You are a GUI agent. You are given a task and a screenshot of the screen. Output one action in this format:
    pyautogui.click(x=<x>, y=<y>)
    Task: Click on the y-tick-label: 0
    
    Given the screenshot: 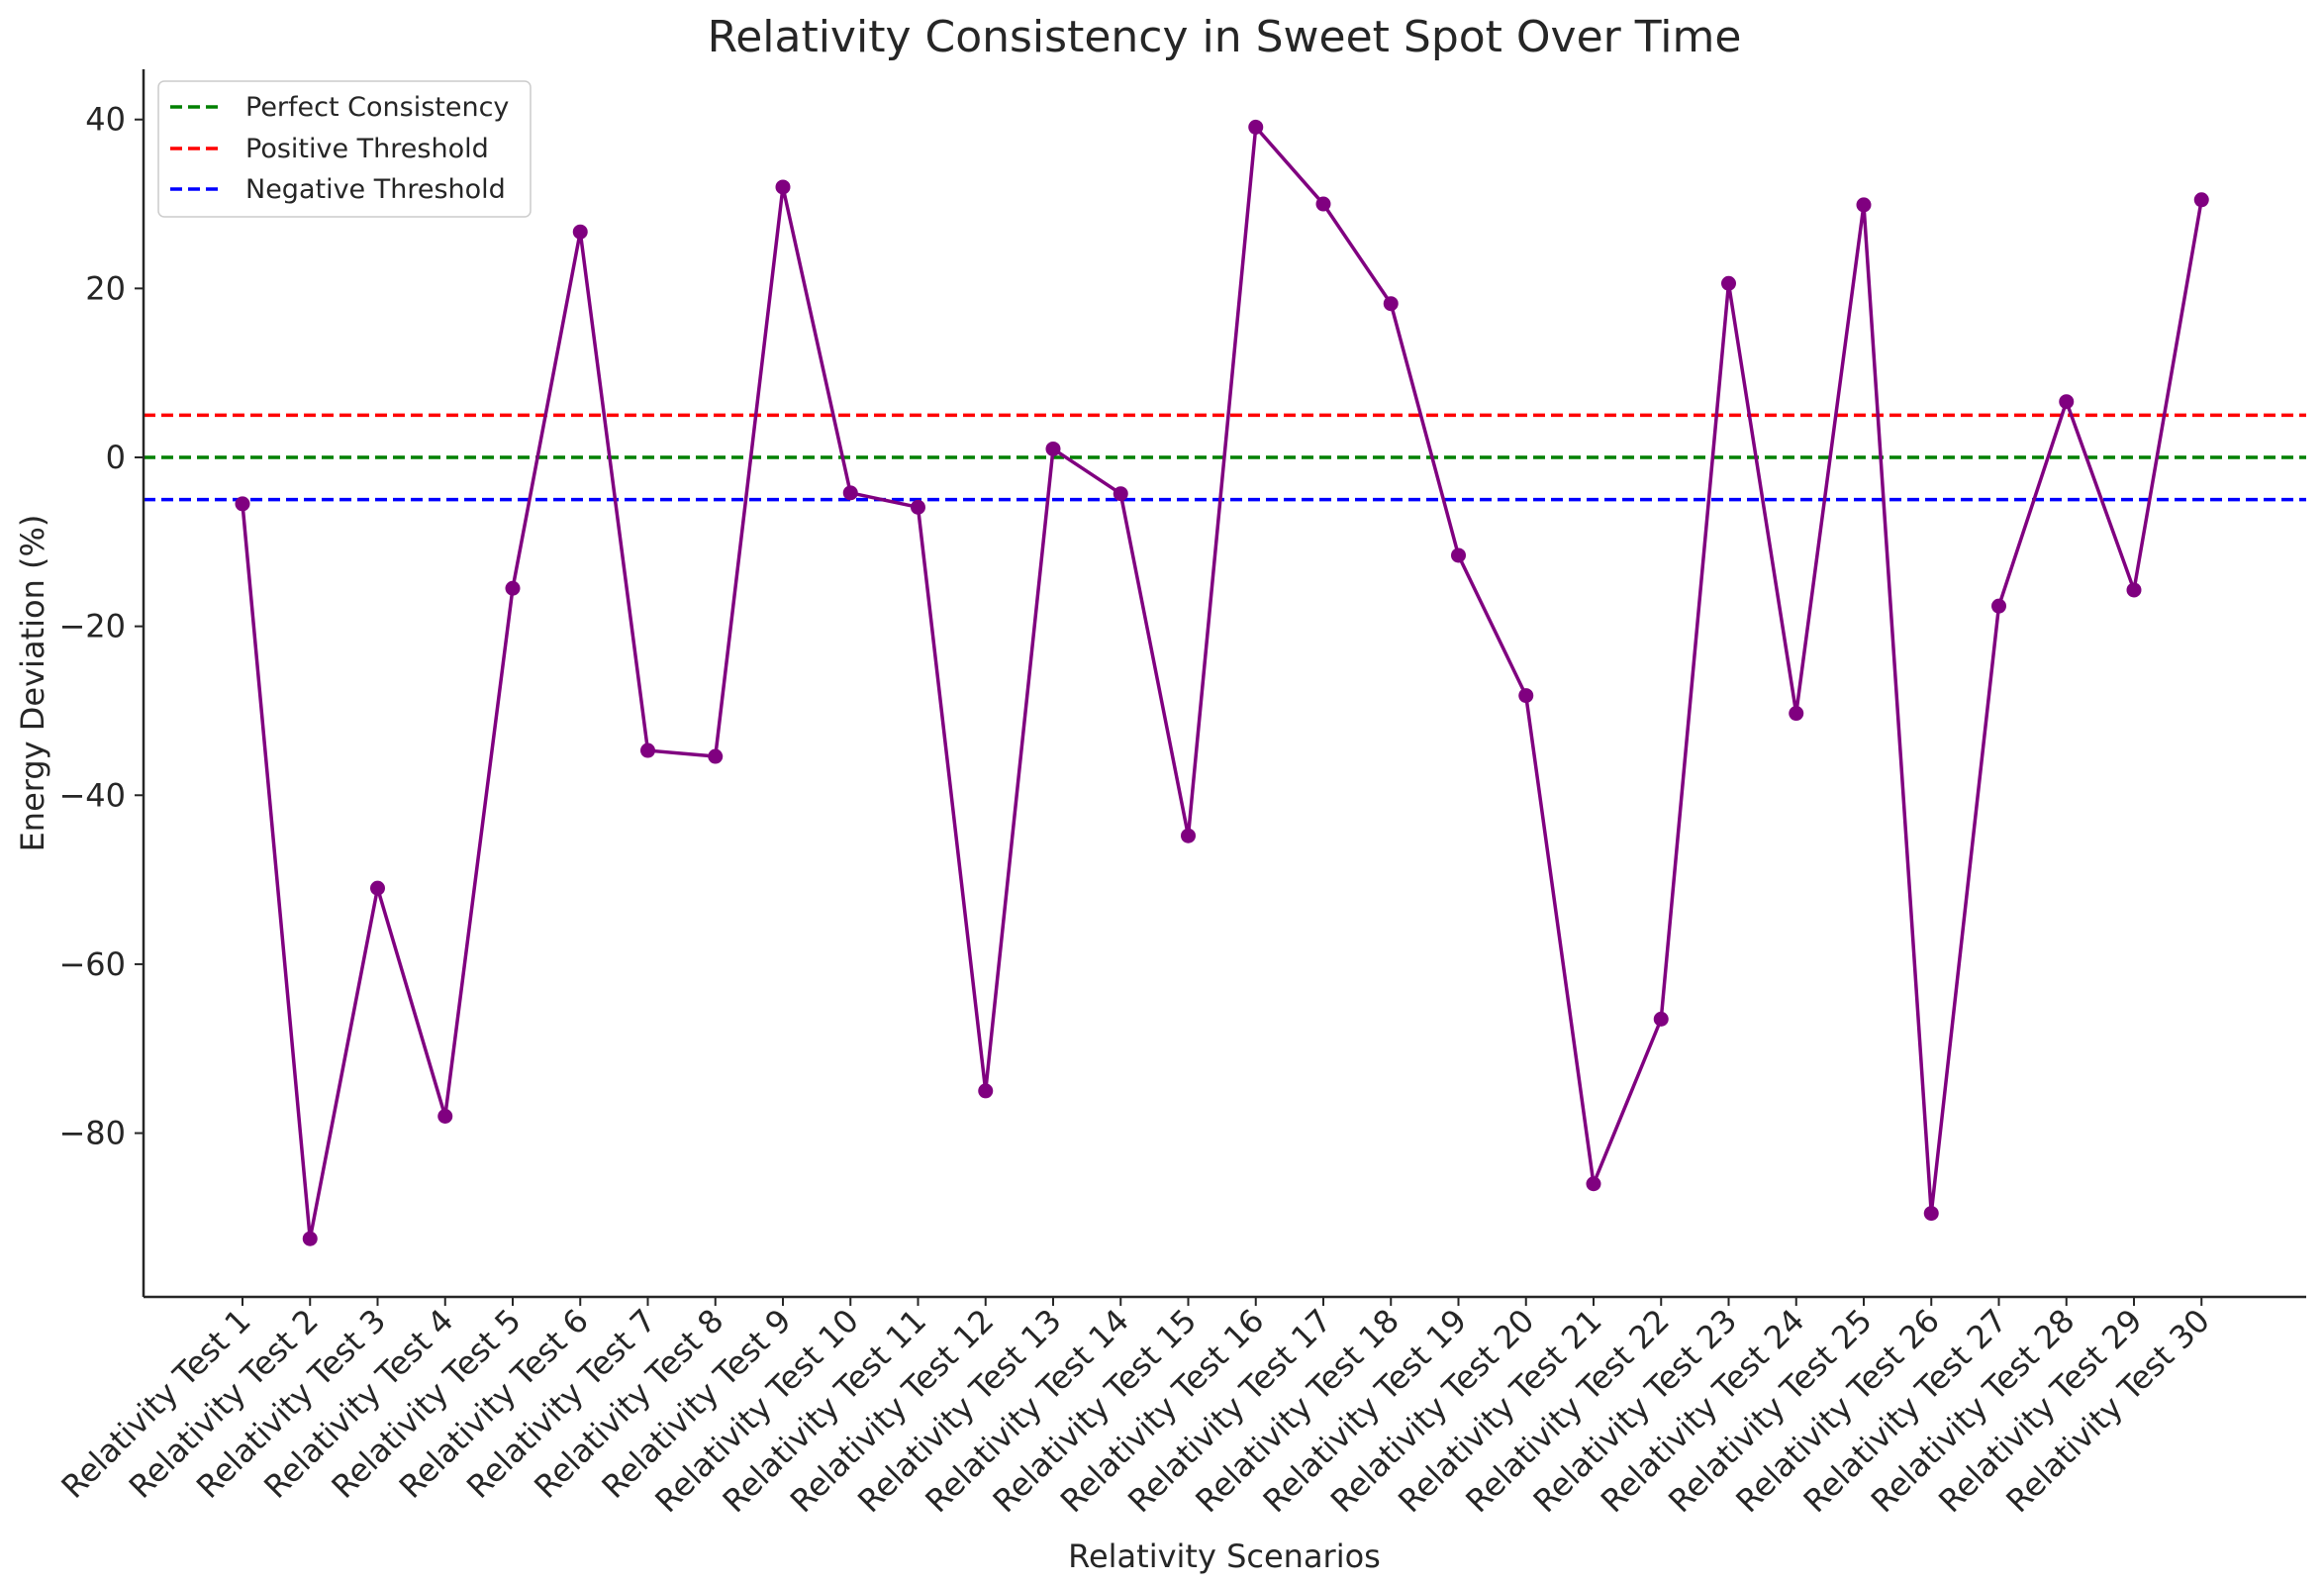 What is the action you would take?
    pyautogui.click(x=116, y=457)
    